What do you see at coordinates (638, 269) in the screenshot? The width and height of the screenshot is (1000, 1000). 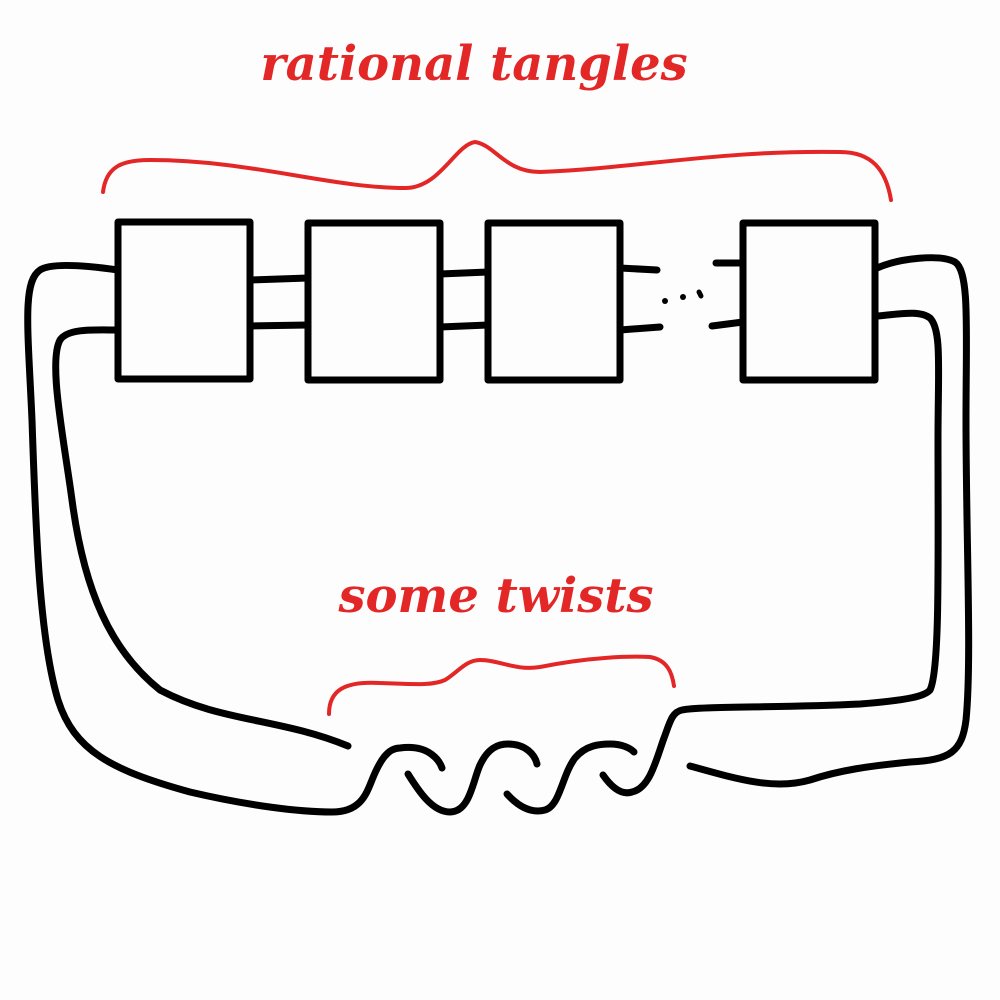 I see `connector-3-stub-top` at bounding box center [638, 269].